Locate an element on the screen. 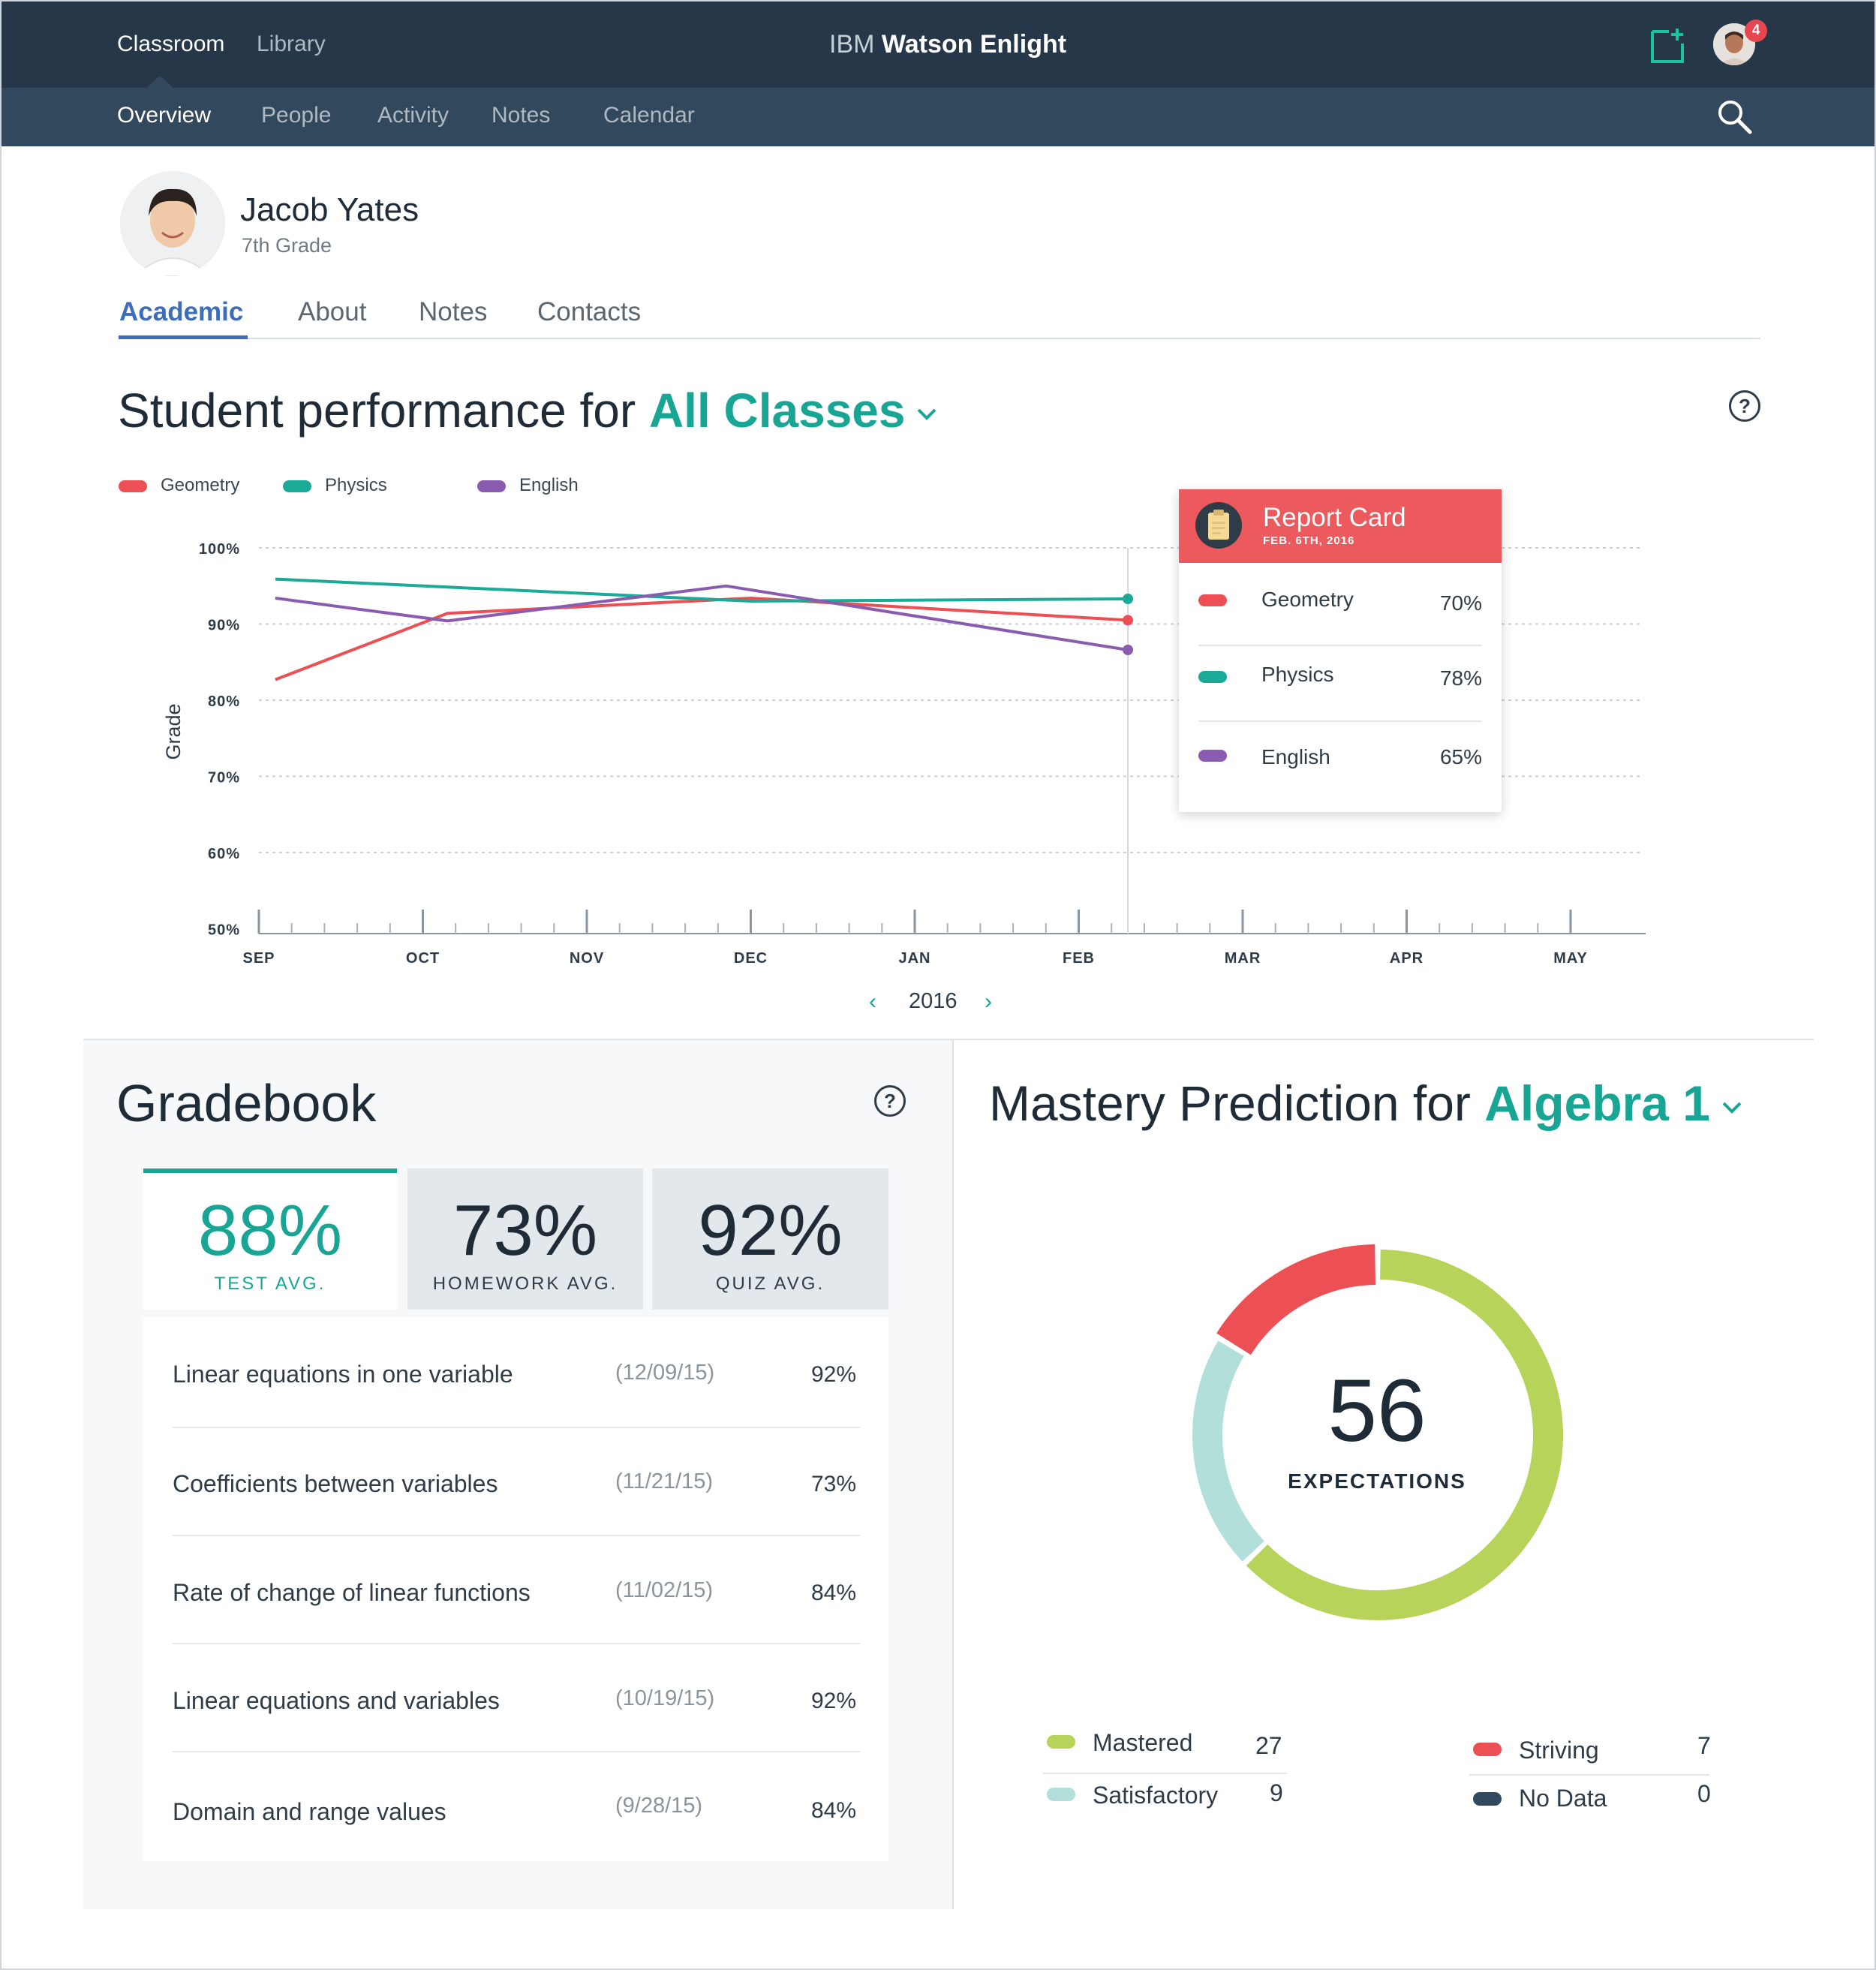 The image size is (1876, 1970). y-tick-label: 80% is located at coordinates (224, 702).